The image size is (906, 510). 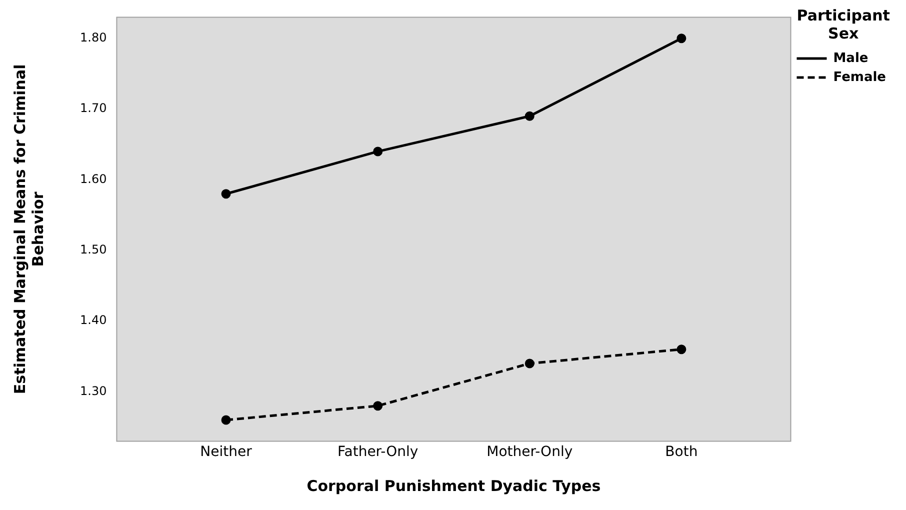 I want to click on x-tick-label: Neither, so click(x=226, y=452).